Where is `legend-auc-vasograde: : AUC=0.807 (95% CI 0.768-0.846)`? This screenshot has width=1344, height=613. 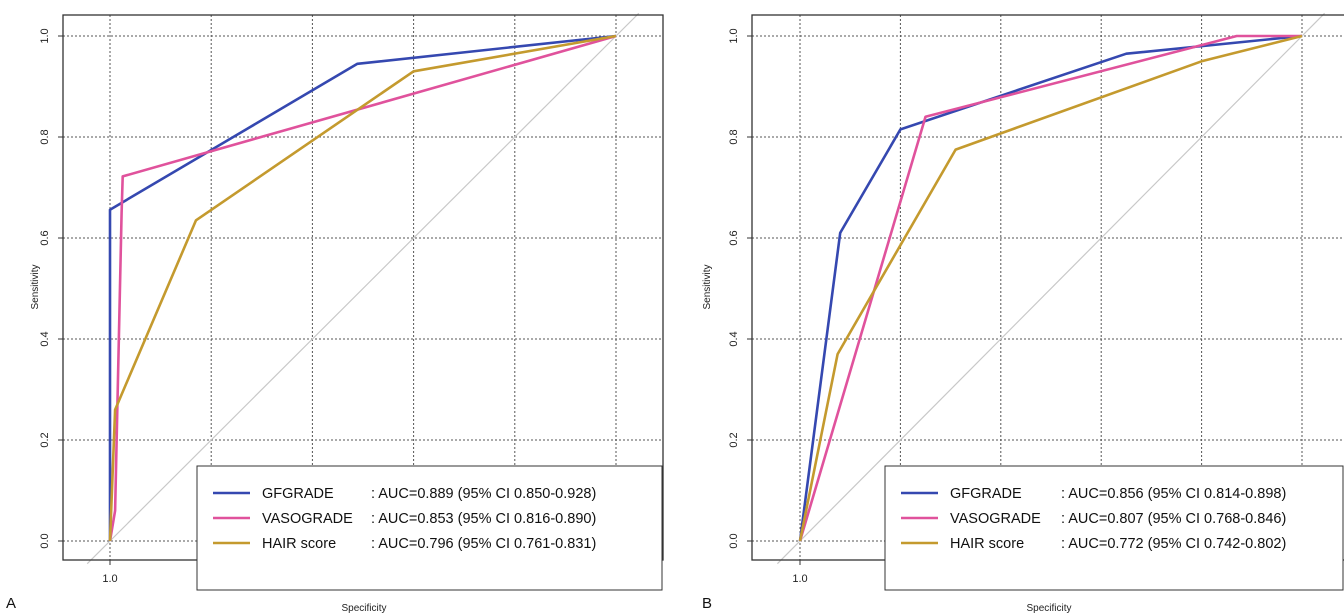
legend-auc-vasograde: : AUC=0.807 (95% CI 0.768-0.846) is located at coordinates (1173, 519).